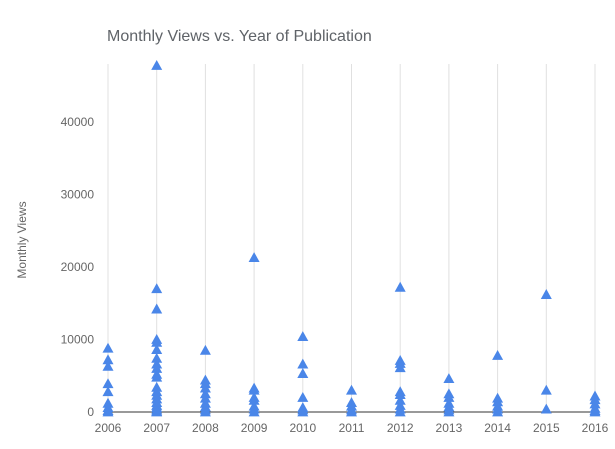  I want to click on x-tick-label: 2014, so click(497, 428).